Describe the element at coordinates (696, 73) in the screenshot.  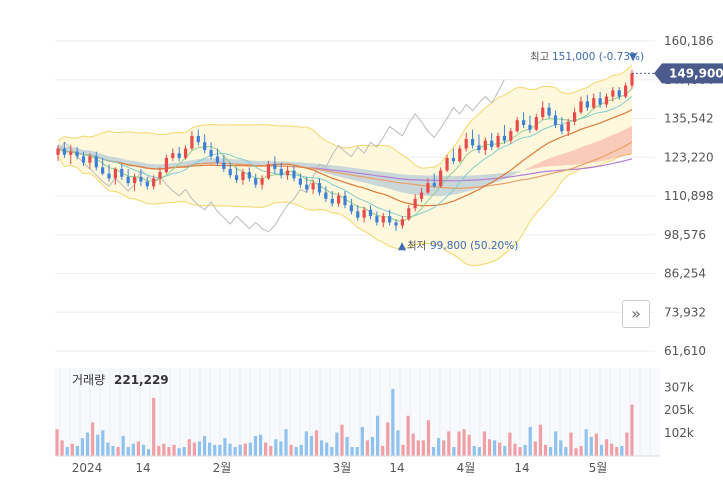
I see `current-price-label: 149,900` at that location.